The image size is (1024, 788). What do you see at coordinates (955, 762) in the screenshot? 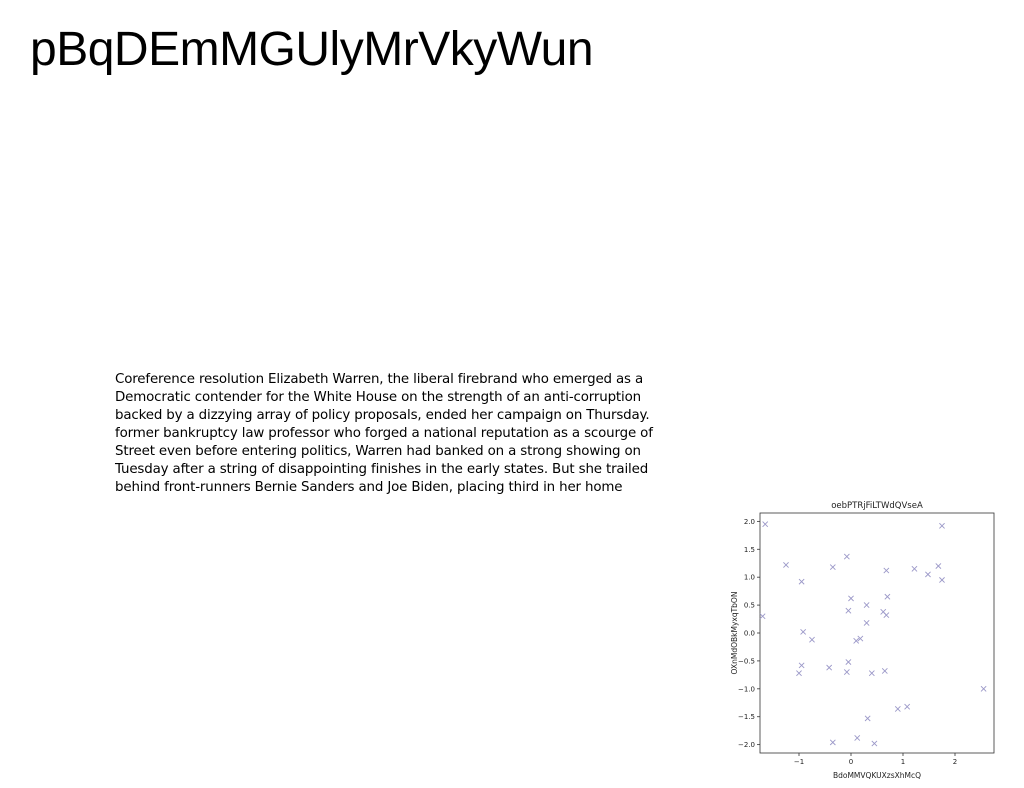
I see `x-tick-label: 2` at bounding box center [955, 762].